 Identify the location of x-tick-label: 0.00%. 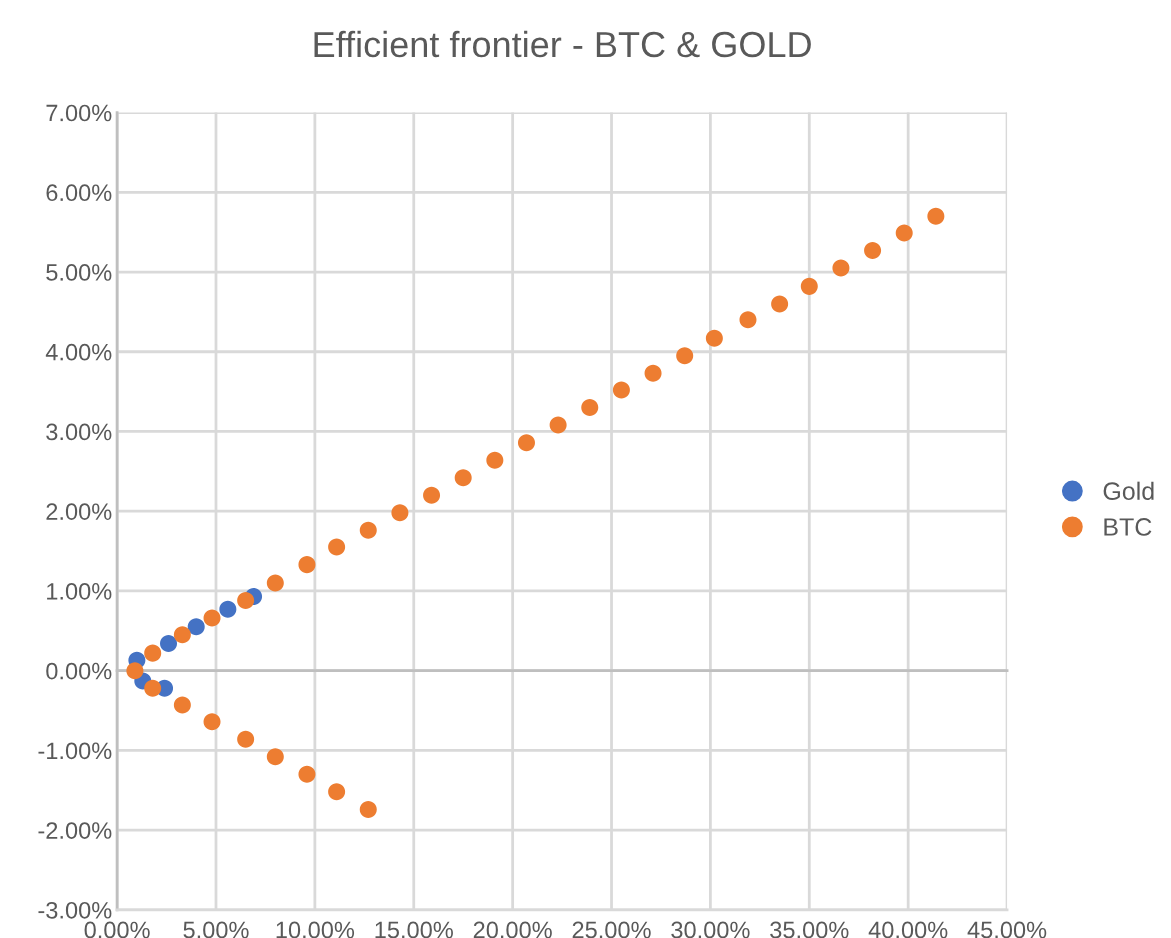
(117, 929).